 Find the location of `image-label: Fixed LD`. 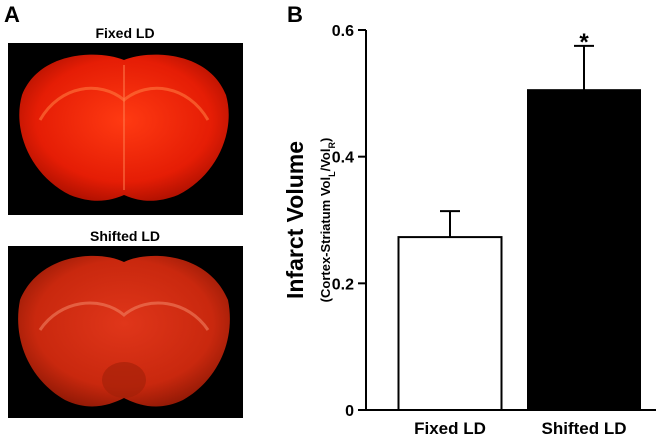

image-label: Fixed LD is located at coordinates (124, 33).